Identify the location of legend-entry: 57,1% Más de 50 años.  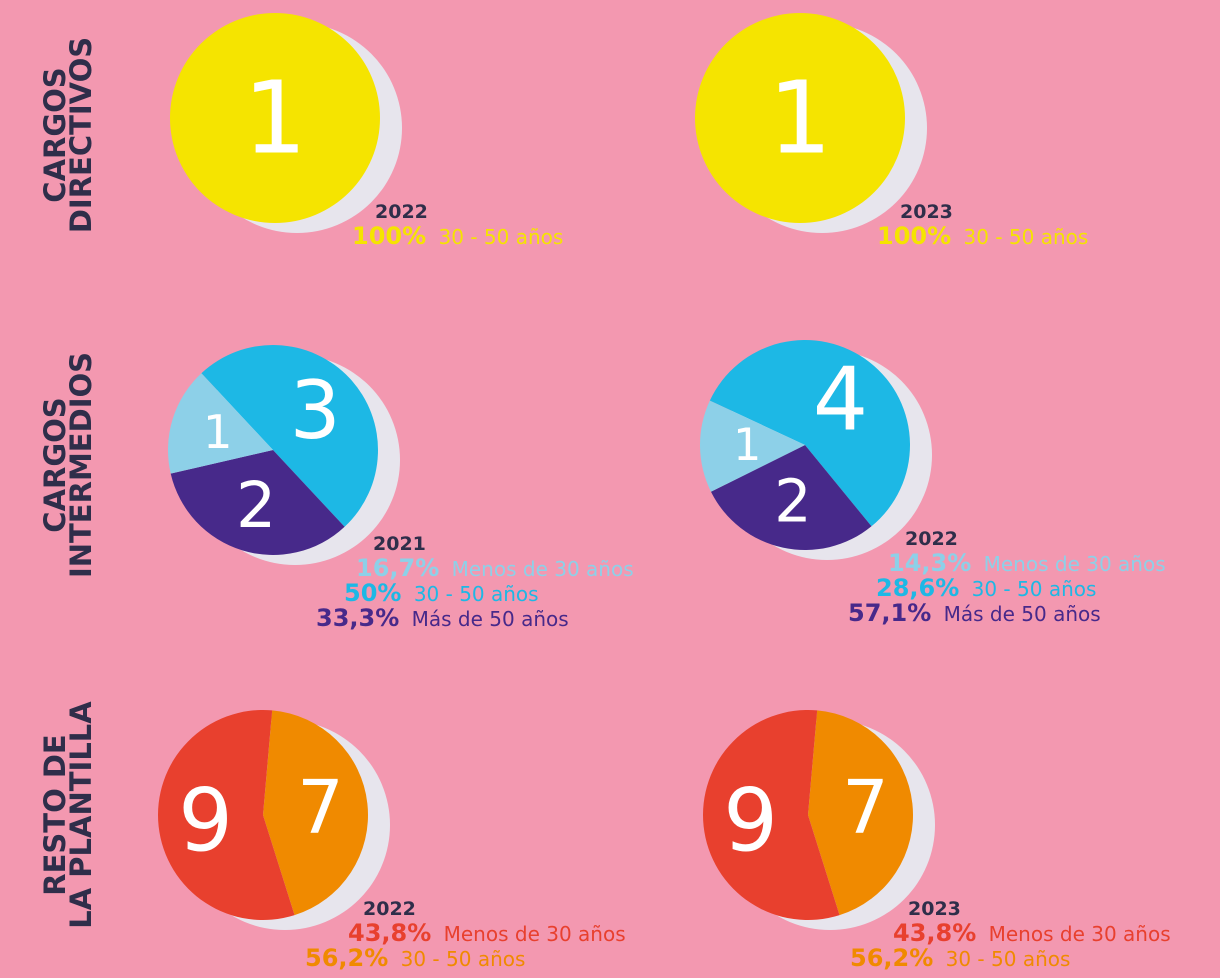
(974, 613).